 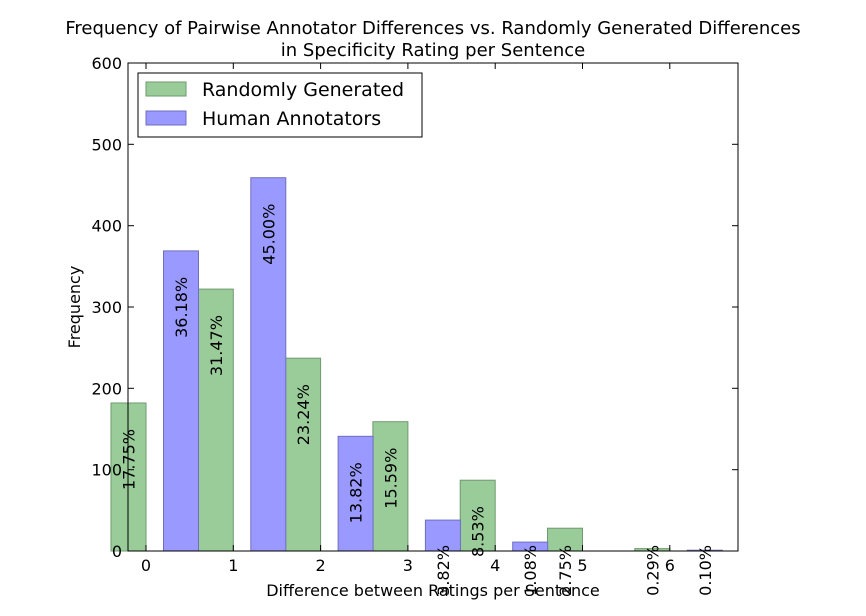 What do you see at coordinates (181, 307) in the screenshot?
I see `data-label-human-0: 36.18%` at bounding box center [181, 307].